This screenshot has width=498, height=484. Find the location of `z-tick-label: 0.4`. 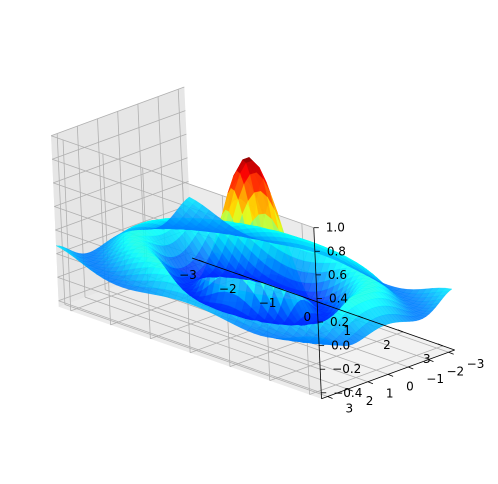

z-tick-label: 0.4 is located at coordinates (338, 298).